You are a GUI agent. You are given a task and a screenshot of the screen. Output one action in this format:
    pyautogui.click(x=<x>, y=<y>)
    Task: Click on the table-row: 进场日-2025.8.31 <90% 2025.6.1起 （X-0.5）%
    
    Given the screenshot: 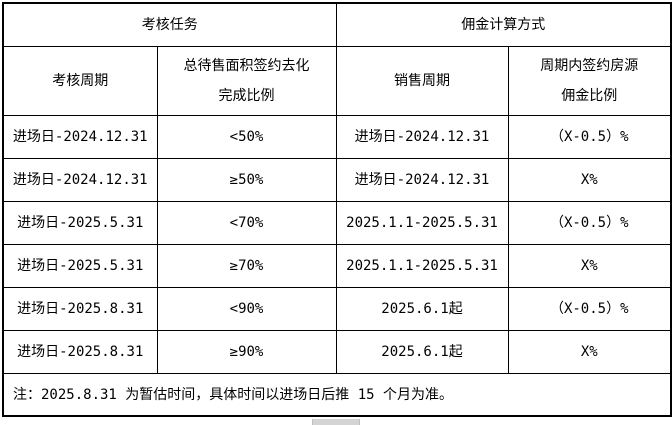 What is the action you would take?
    pyautogui.click(x=337, y=309)
    